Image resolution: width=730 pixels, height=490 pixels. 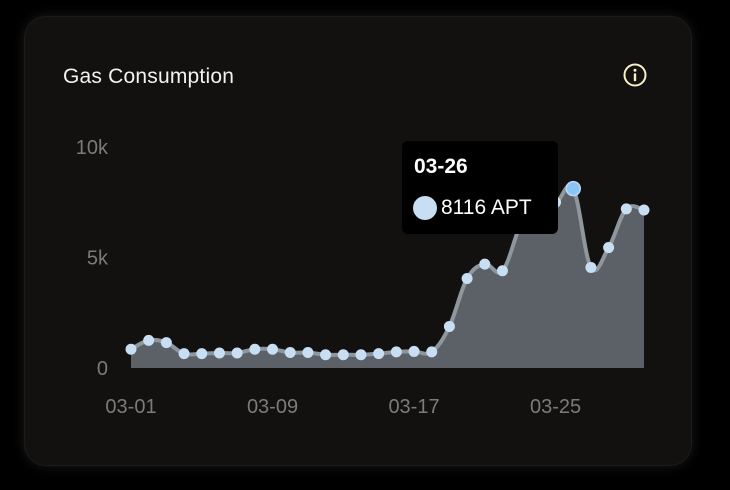 I want to click on card-title: Gas Consumption, so click(x=149, y=76).